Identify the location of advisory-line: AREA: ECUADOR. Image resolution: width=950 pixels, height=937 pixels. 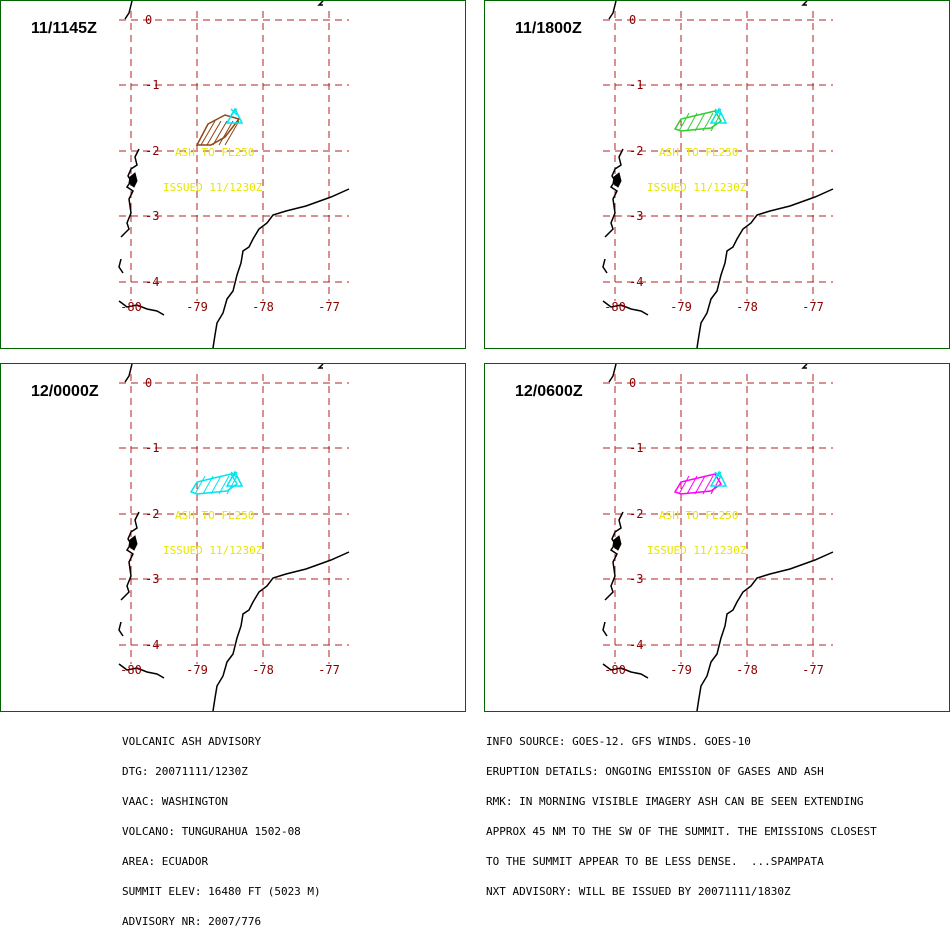
(165, 861).